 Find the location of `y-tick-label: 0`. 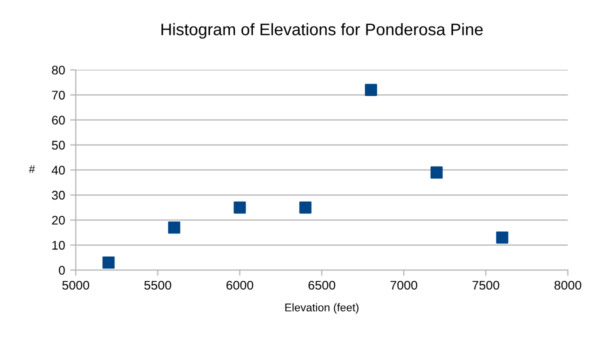

y-tick-label: 0 is located at coordinates (61, 270).